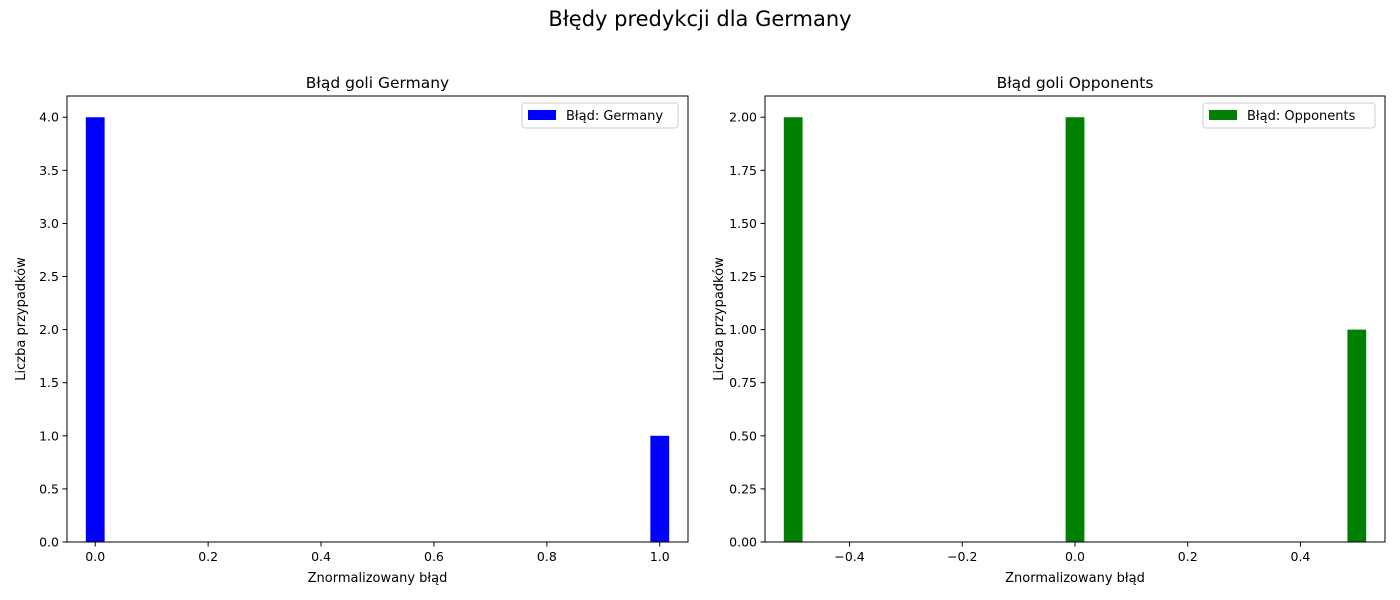 The height and width of the screenshot is (600, 1400). What do you see at coordinates (547, 556) in the screenshot?
I see `chart-1-x-tick-label: 0.8` at bounding box center [547, 556].